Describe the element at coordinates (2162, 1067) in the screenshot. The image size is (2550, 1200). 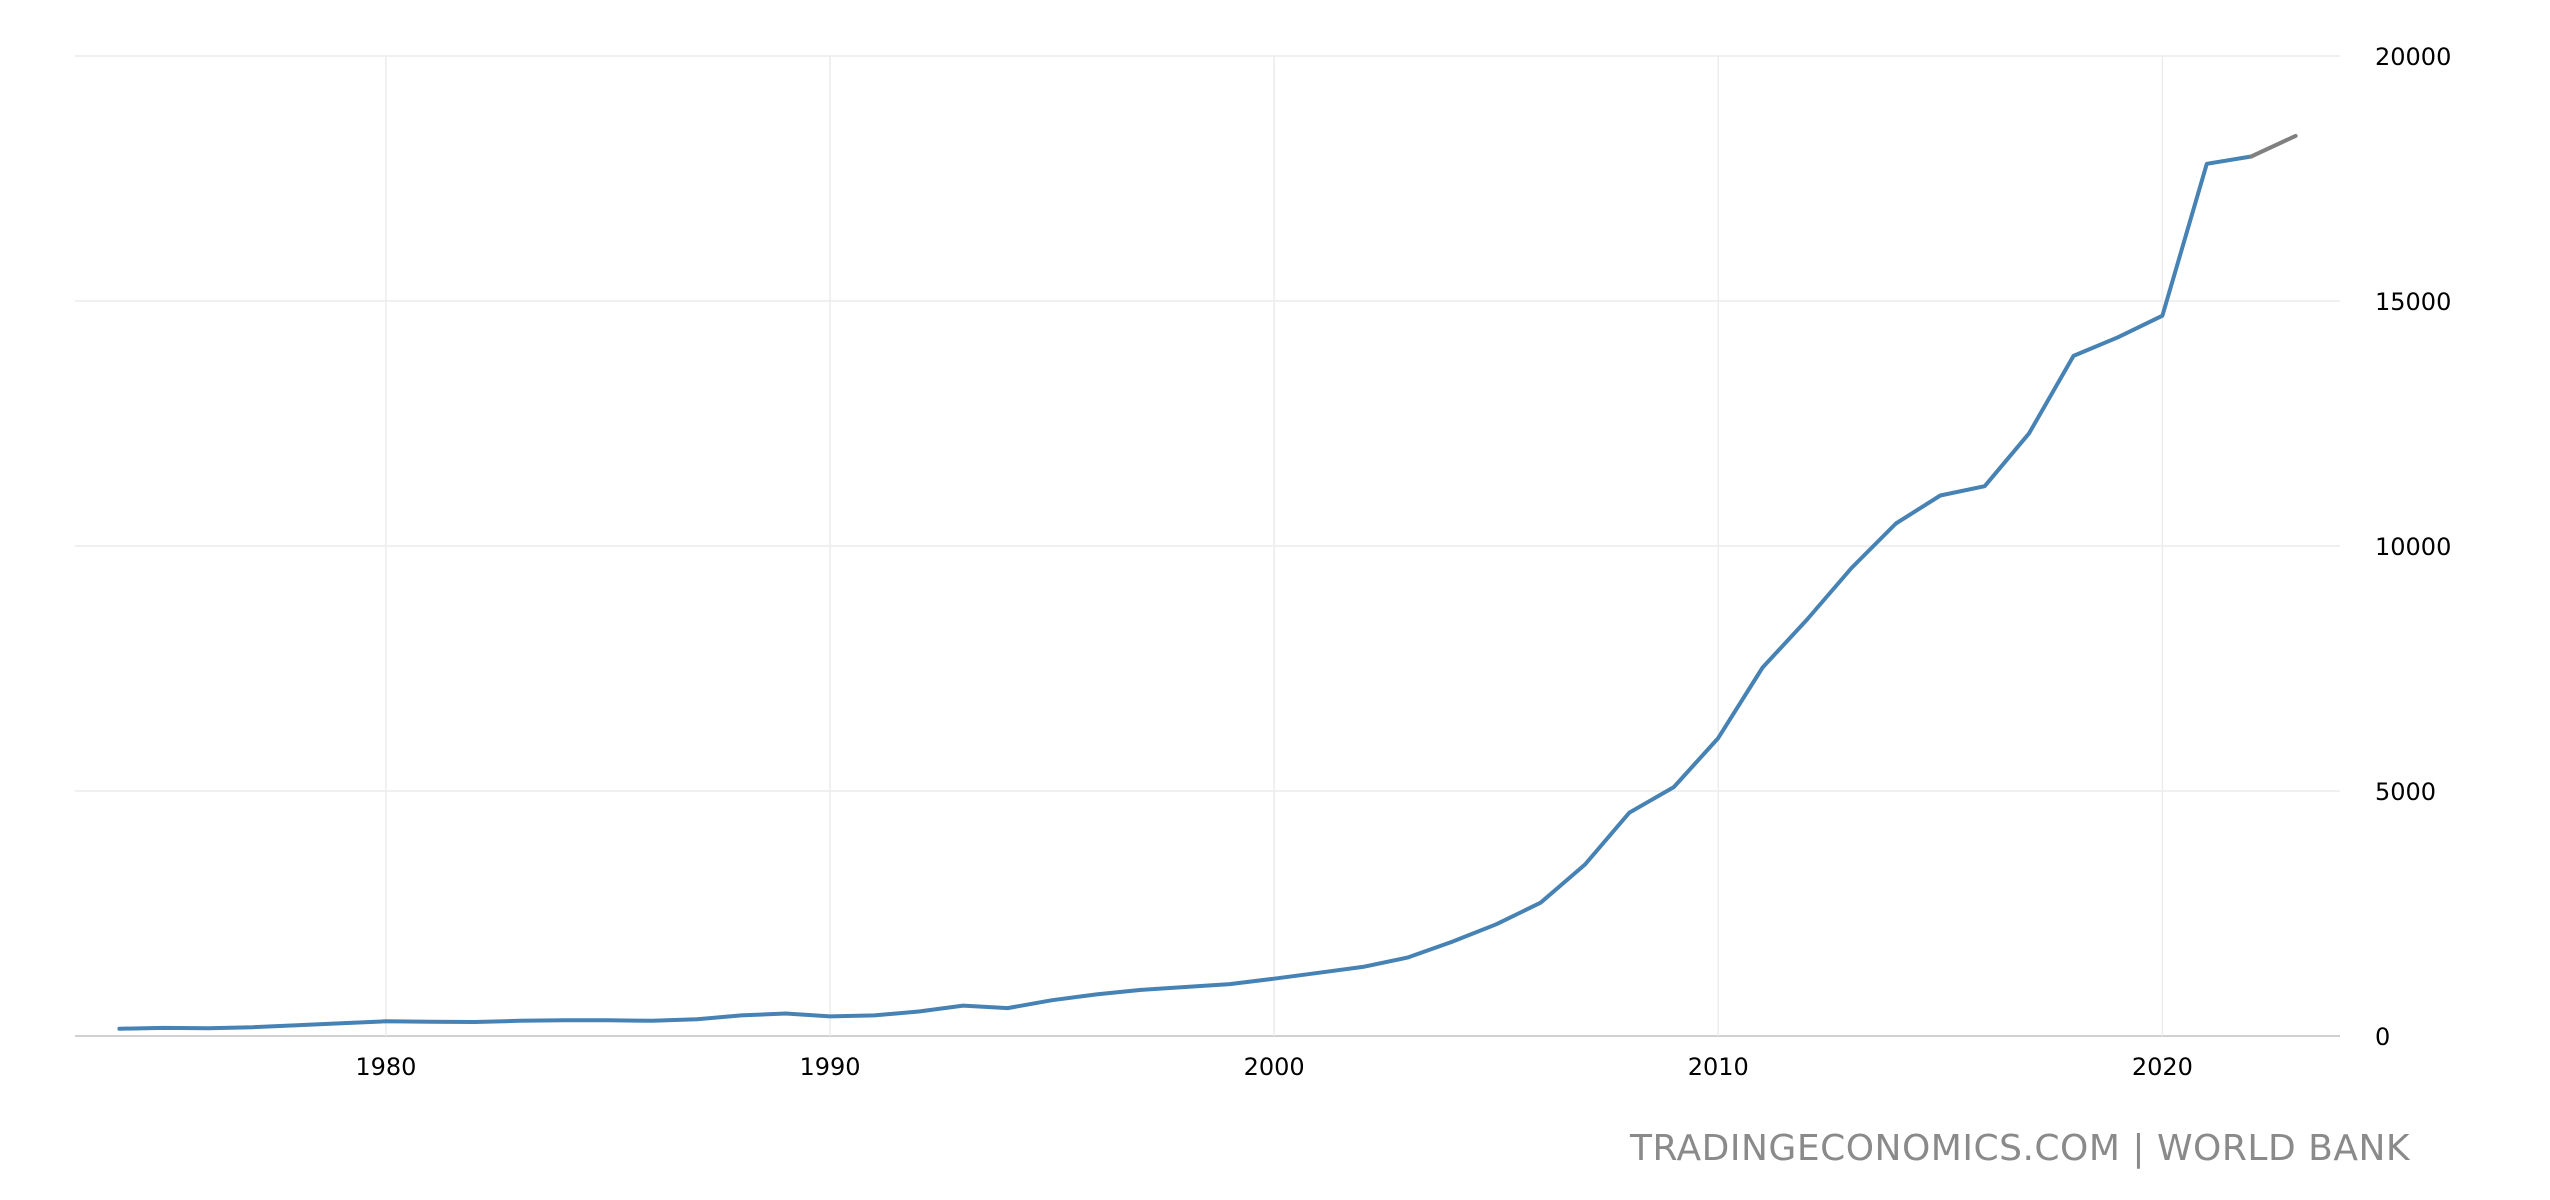
I see `x-tick-label: 2020` at that location.